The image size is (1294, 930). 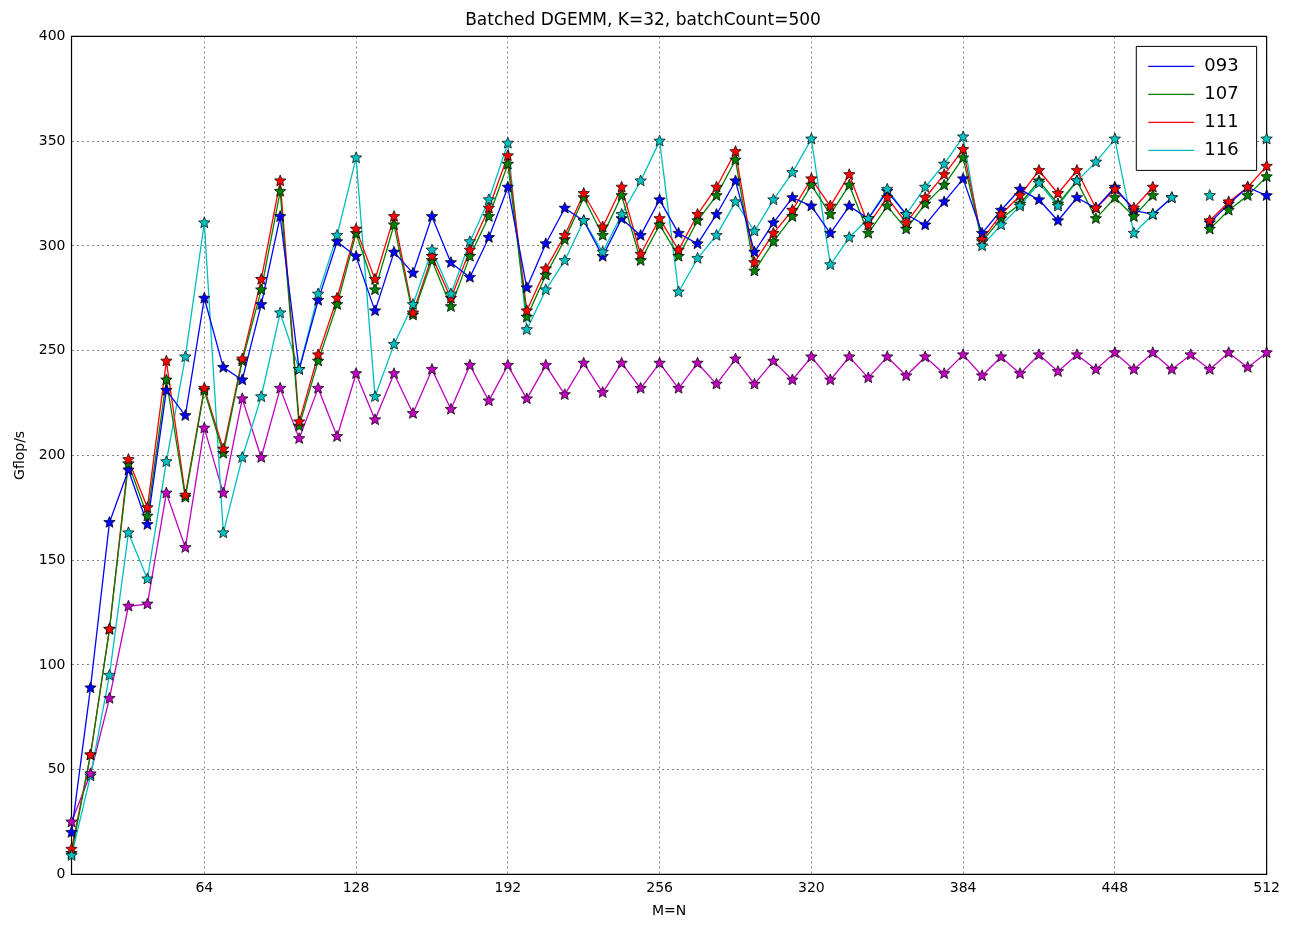 I want to click on x-tick-label: 320, so click(x=811, y=887).